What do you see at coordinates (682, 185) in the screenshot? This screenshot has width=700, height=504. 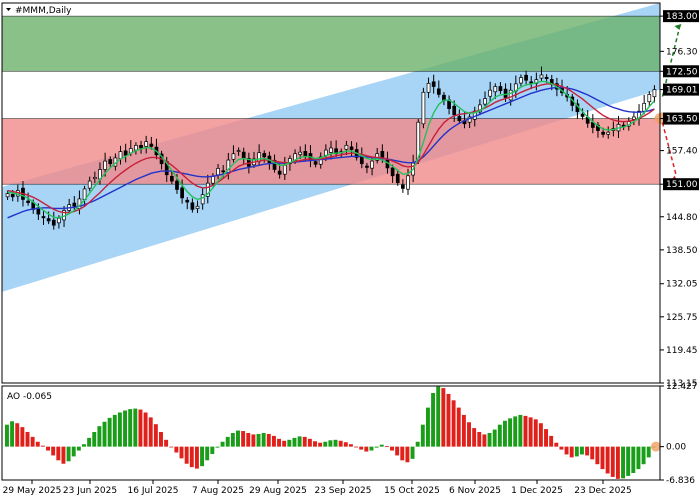 I see `y-tick-label: 151.00` at bounding box center [682, 185].